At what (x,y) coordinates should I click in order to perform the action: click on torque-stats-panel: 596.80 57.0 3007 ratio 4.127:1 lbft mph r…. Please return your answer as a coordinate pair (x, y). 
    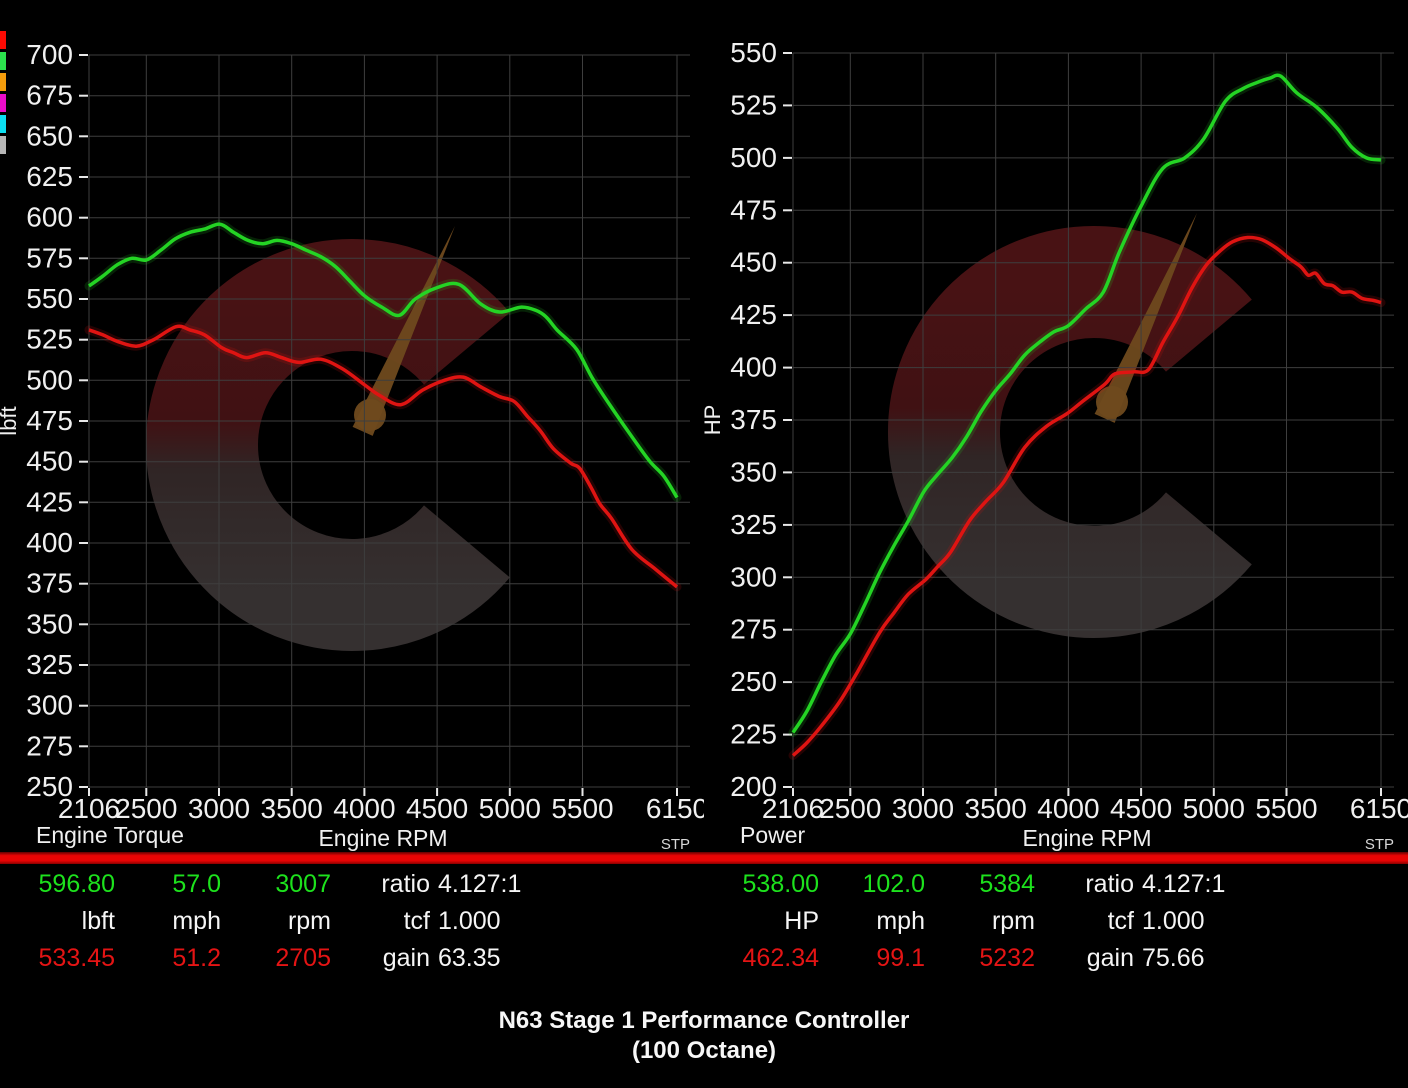
    Looking at the image, I should click on (352, 929).